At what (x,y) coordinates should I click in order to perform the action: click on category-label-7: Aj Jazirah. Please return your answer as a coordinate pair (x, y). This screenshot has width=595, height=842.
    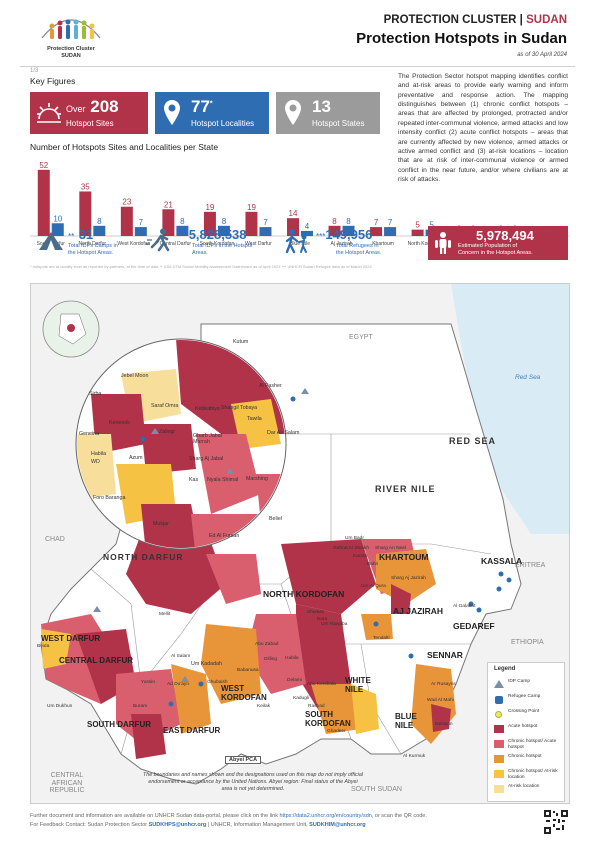
    Looking at the image, I should click on (342, 244).